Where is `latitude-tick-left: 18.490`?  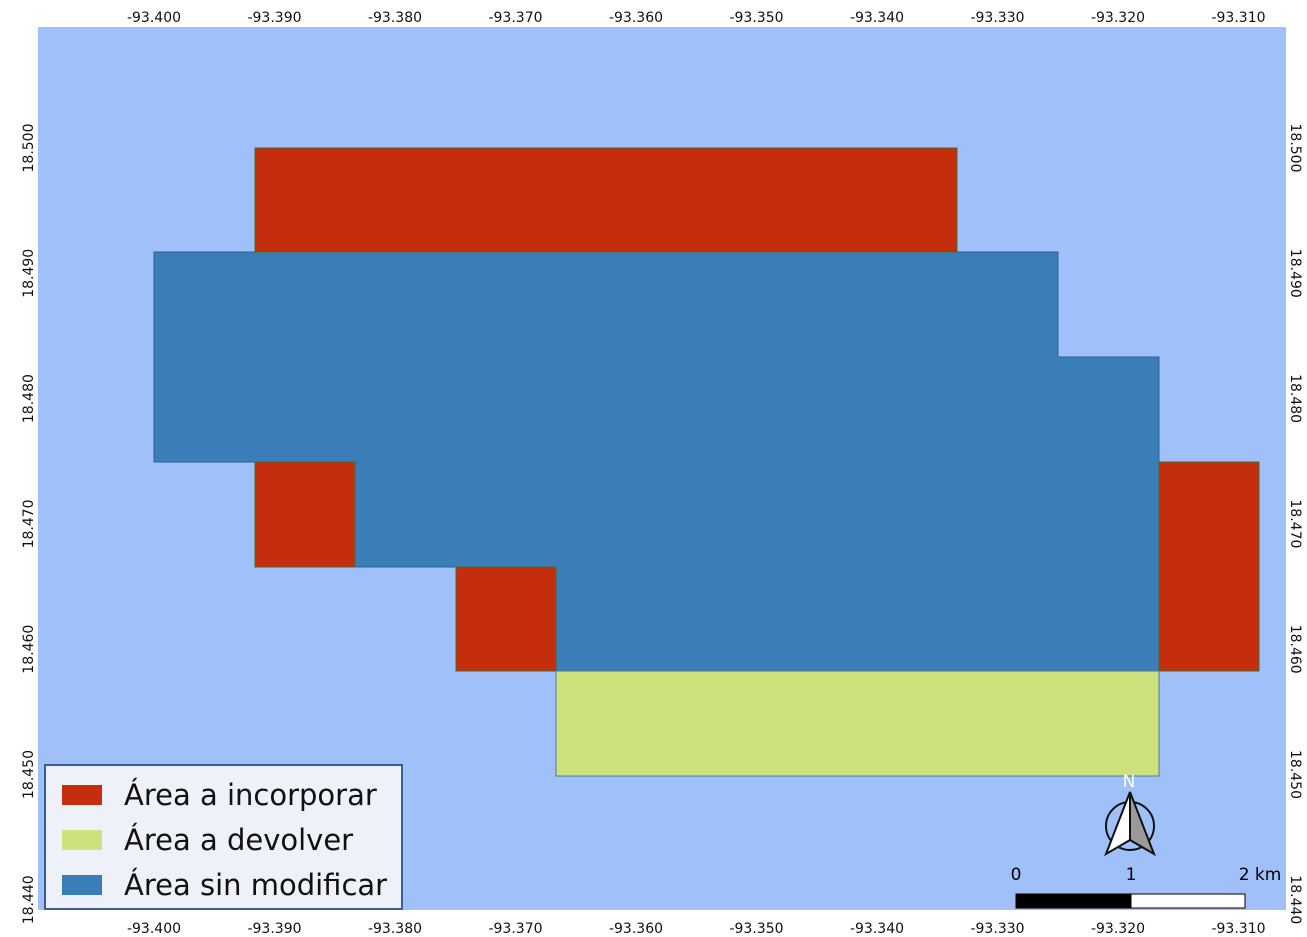 latitude-tick-left: 18.490 is located at coordinates (29, 273).